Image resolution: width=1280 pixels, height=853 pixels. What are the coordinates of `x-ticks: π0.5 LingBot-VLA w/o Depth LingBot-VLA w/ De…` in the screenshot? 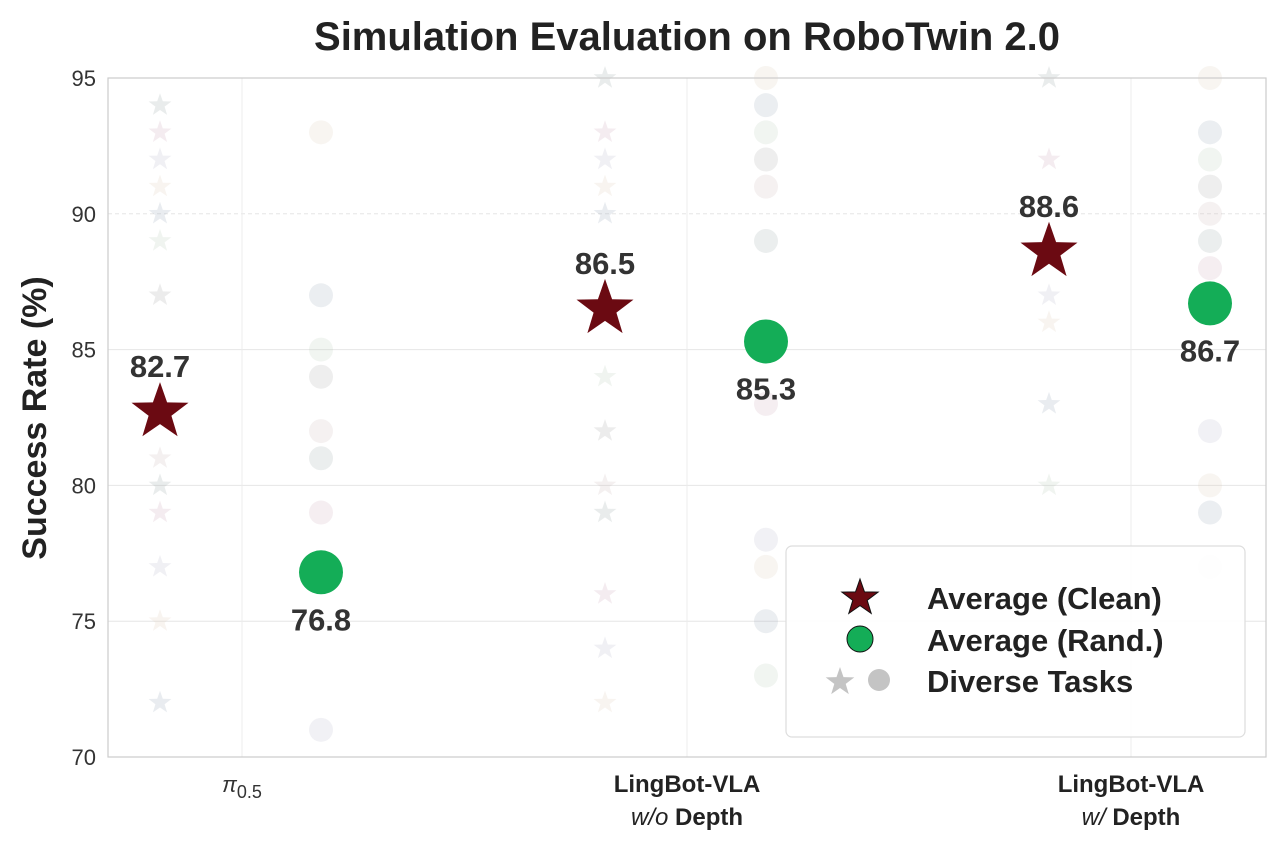 It's located at (713, 801).